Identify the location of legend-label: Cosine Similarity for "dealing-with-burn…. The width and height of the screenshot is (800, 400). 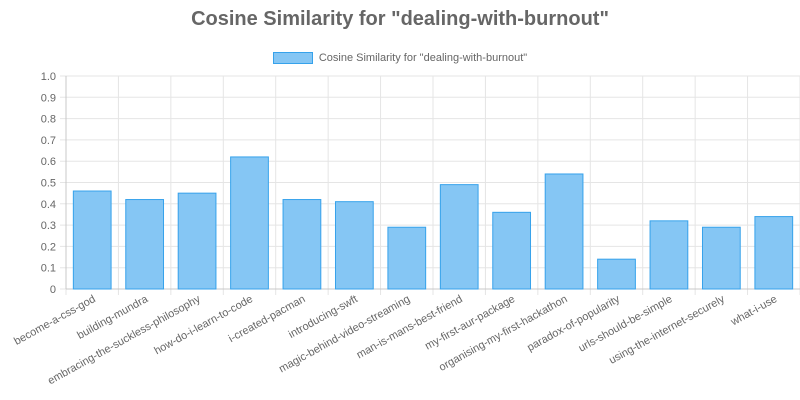
(423, 58).